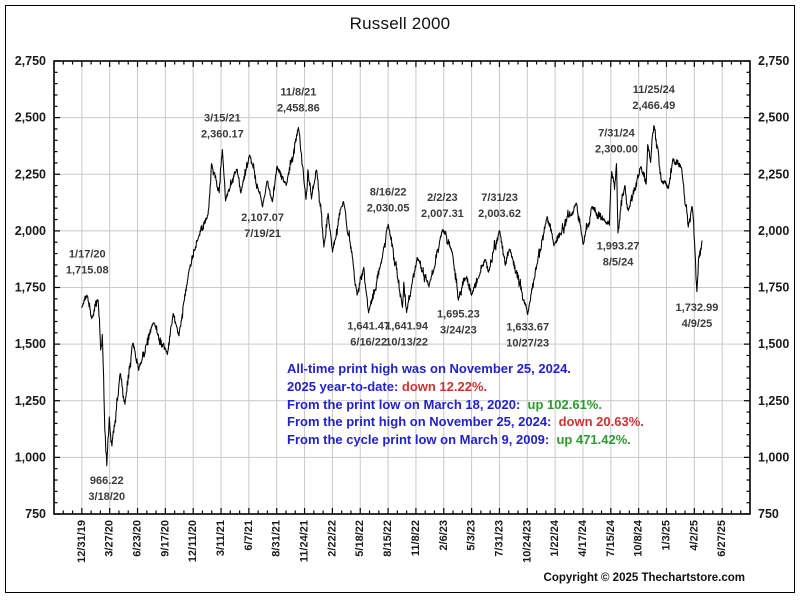 This screenshot has height=600, width=800. Describe the element at coordinates (388, 538) in the screenshot. I see `x-tick-label: 8/15/22` at that location.